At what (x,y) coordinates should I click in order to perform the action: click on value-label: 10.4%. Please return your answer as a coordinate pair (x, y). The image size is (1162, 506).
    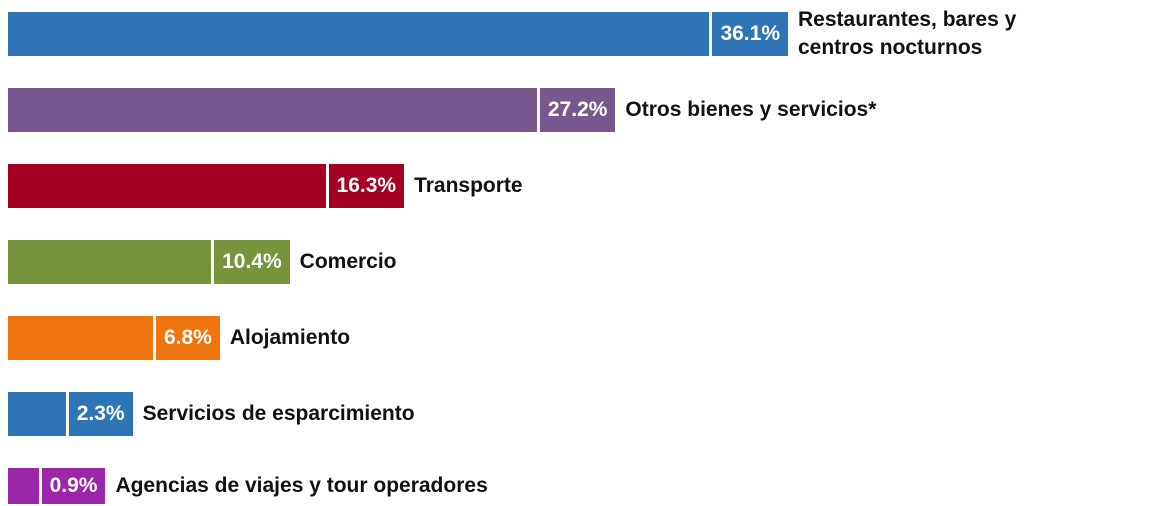
    Looking at the image, I should click on (250, 262).